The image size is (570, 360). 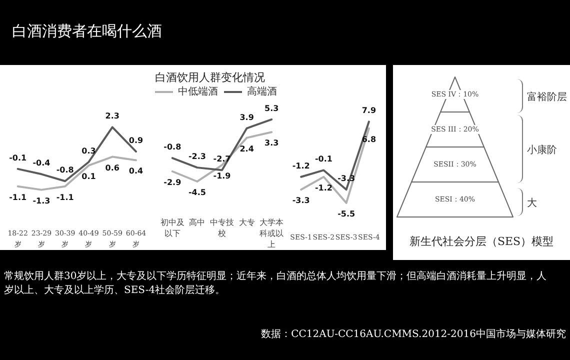 I want to click on x-tick-label: 大专, so click(x=246, y=222).